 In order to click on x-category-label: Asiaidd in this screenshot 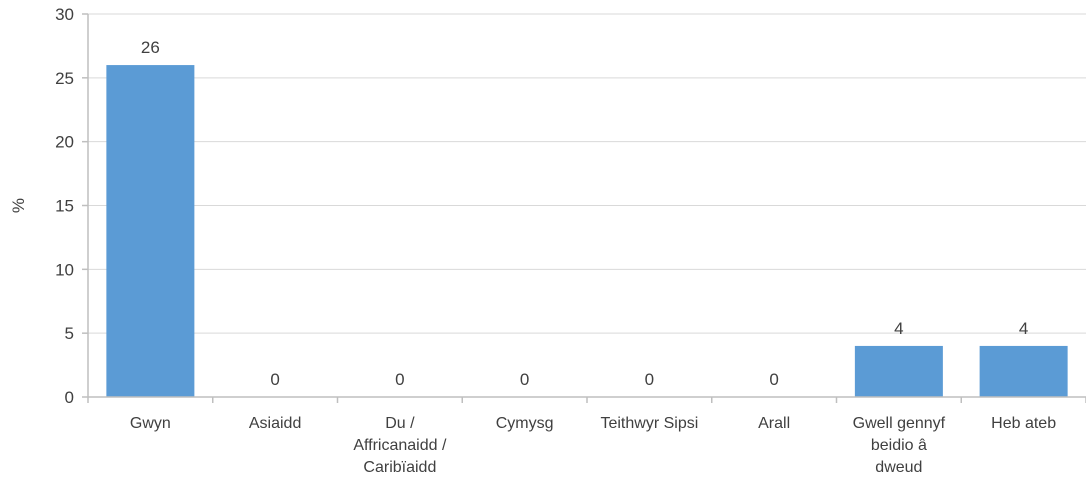, I will do `click(275, 423)`.